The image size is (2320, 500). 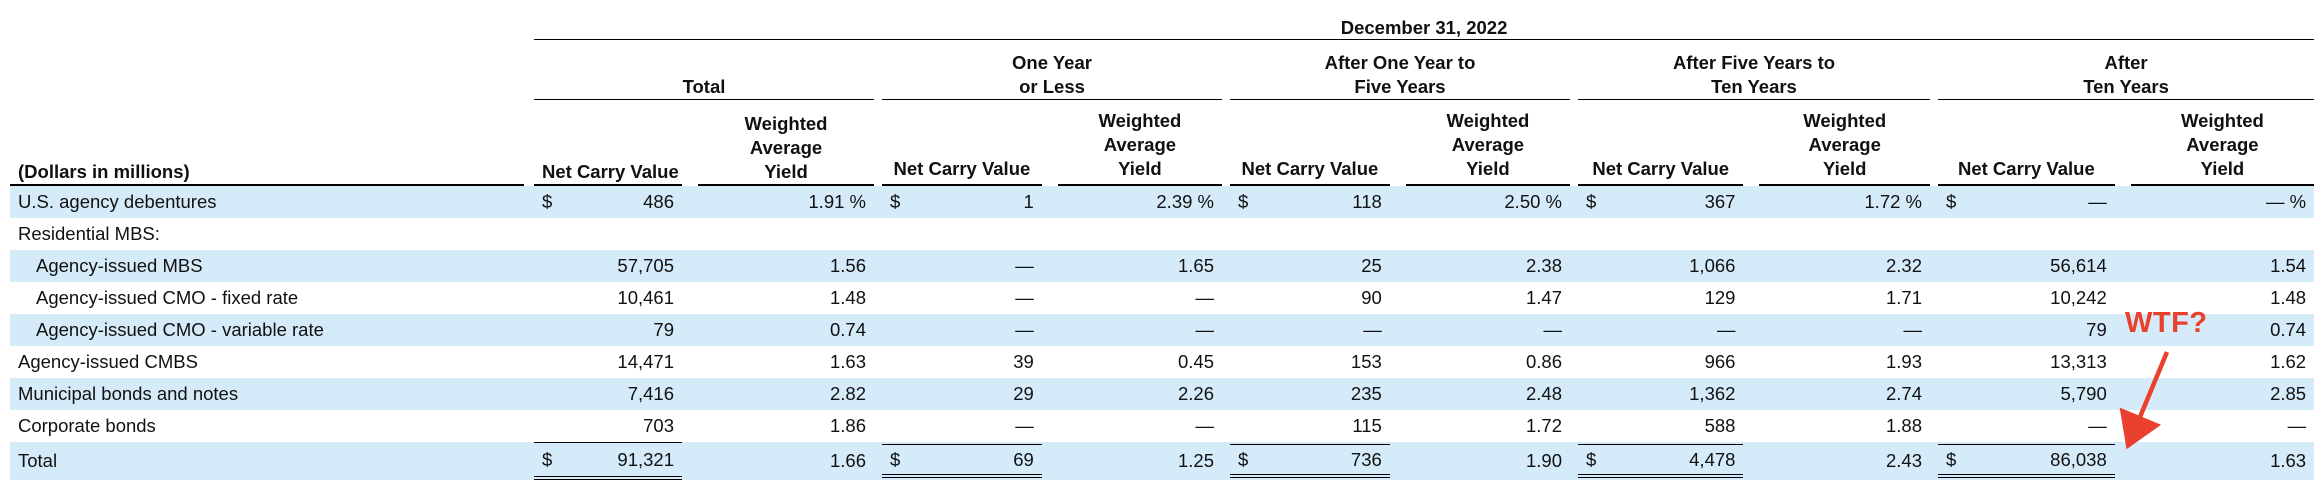 I want to click on maturity-bucket-cells: 5,790 2.85, so click(x=2126, y=394).